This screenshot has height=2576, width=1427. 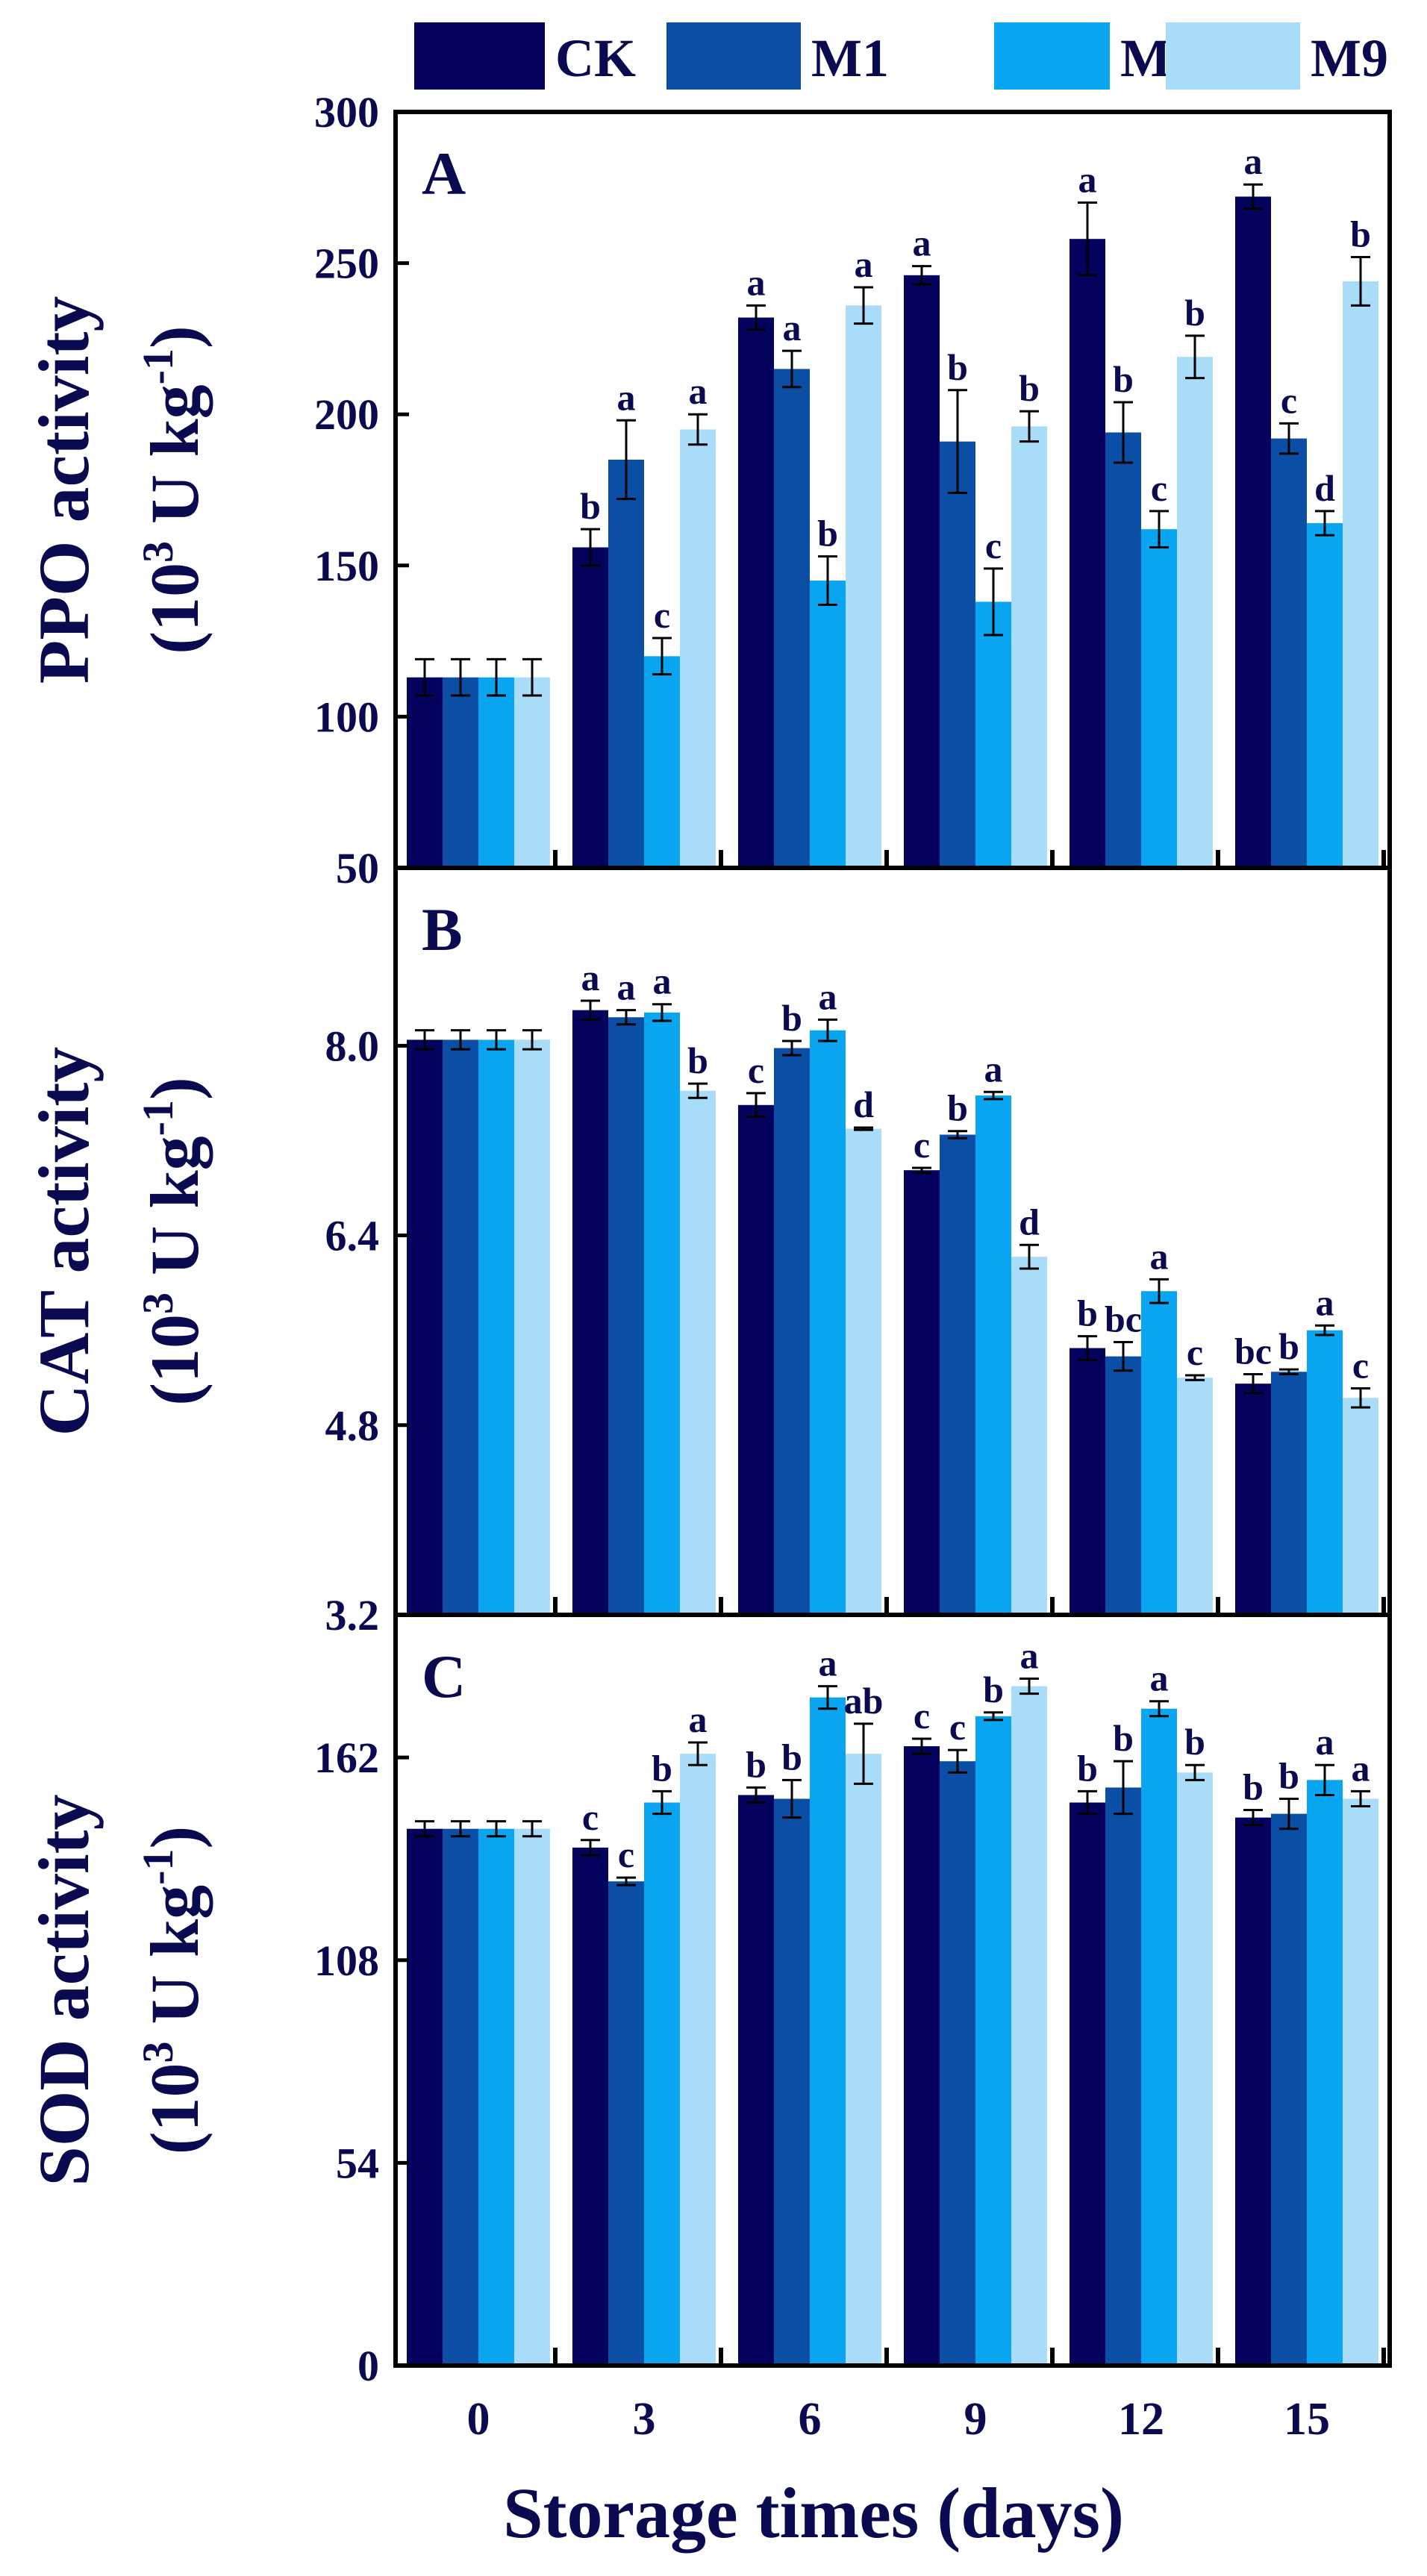 I want to click on y-tick-label: 6.4, so click(x=353, y=1236).